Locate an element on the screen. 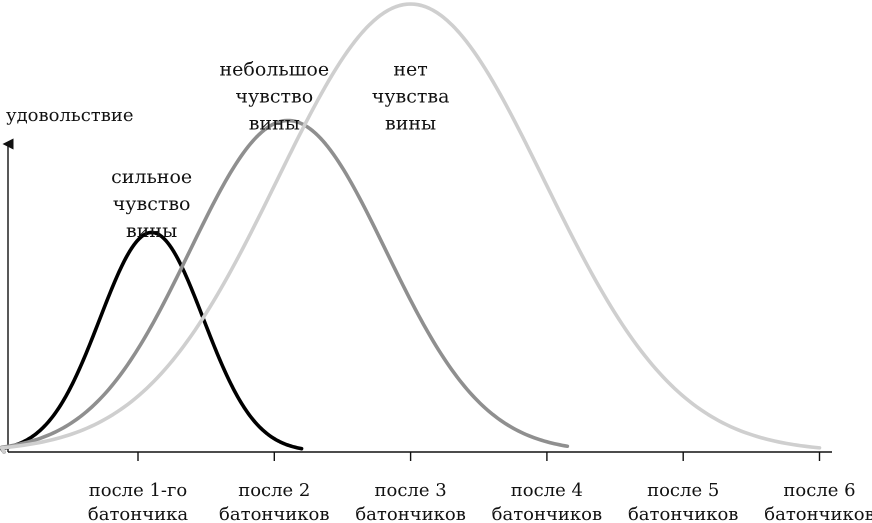 Image resolution: width=872 pixels, height=523 pixels. x-tick-label-2: после 2 батончиков is located at coordinates (274, 501).